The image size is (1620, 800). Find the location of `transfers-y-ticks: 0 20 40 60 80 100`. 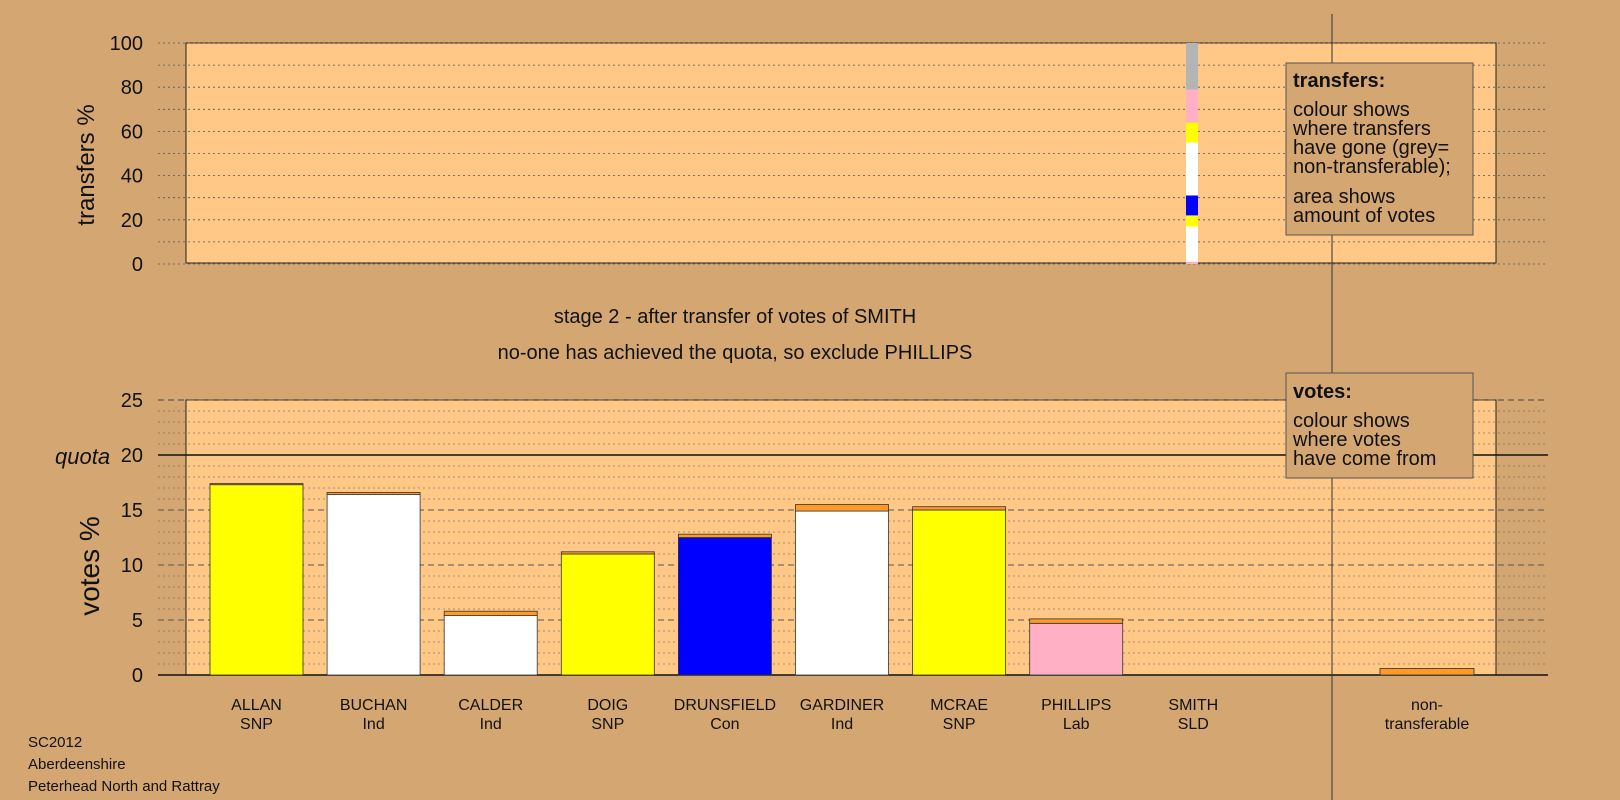

transfers-y-ticks: 0 20 40 60 80 100 is located at coordinates (126, 154).